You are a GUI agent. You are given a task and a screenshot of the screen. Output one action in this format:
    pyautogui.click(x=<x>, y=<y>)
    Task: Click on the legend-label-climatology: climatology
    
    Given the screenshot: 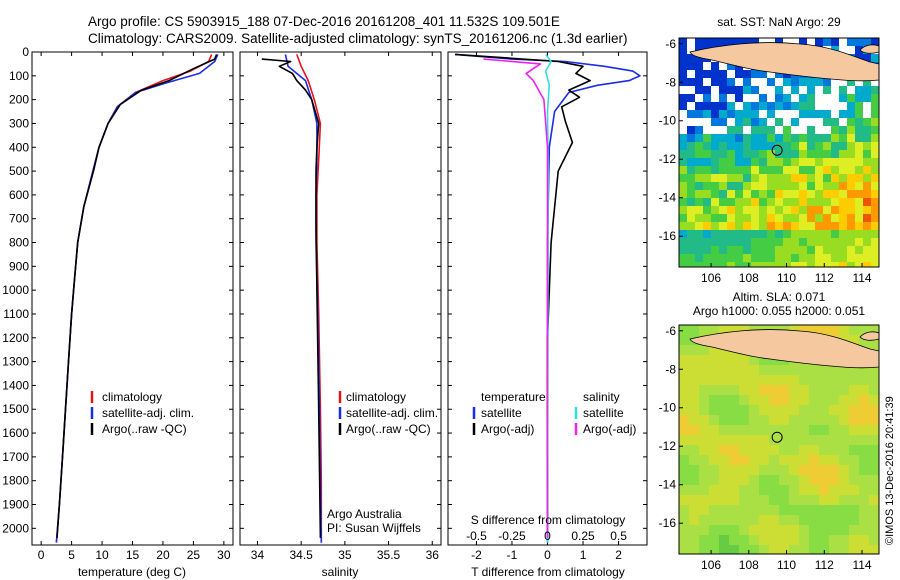 What is the action you would take?
    pyautogui.click(x=376, y=397)
    